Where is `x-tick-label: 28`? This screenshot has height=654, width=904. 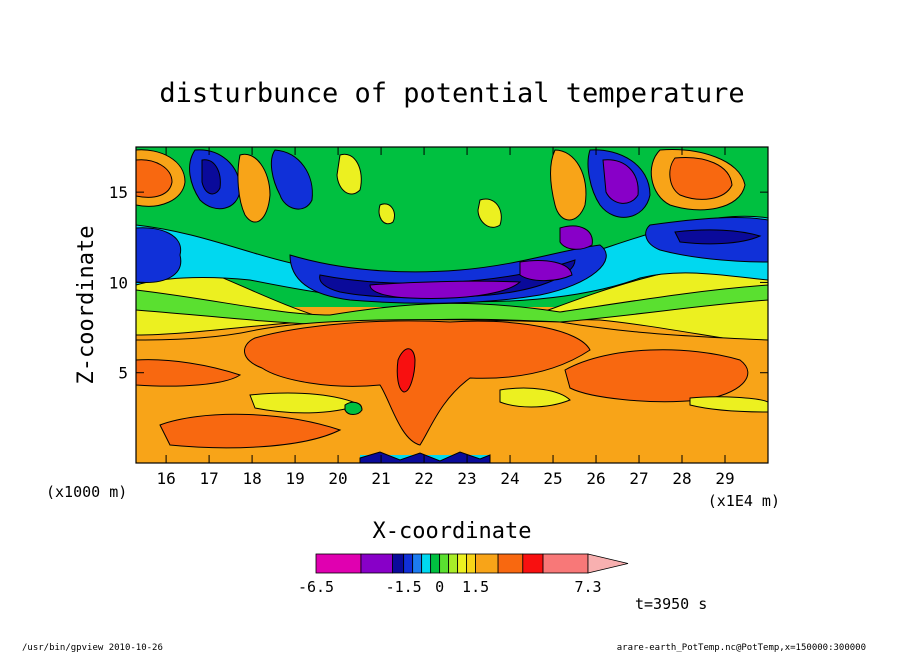
x-tick-label: 28 is located at coordinates (681, 478).